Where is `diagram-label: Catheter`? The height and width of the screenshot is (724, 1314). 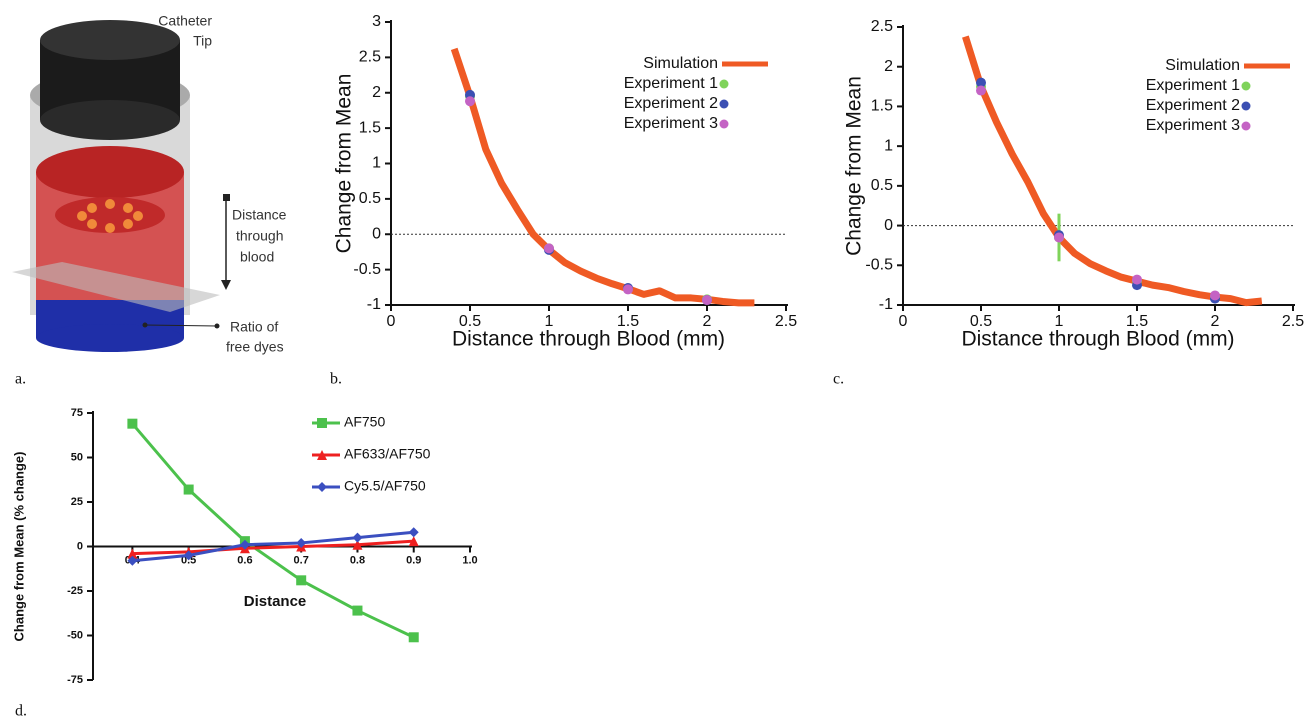
diagram-label: Catheter is located at coordinates (185, 21).